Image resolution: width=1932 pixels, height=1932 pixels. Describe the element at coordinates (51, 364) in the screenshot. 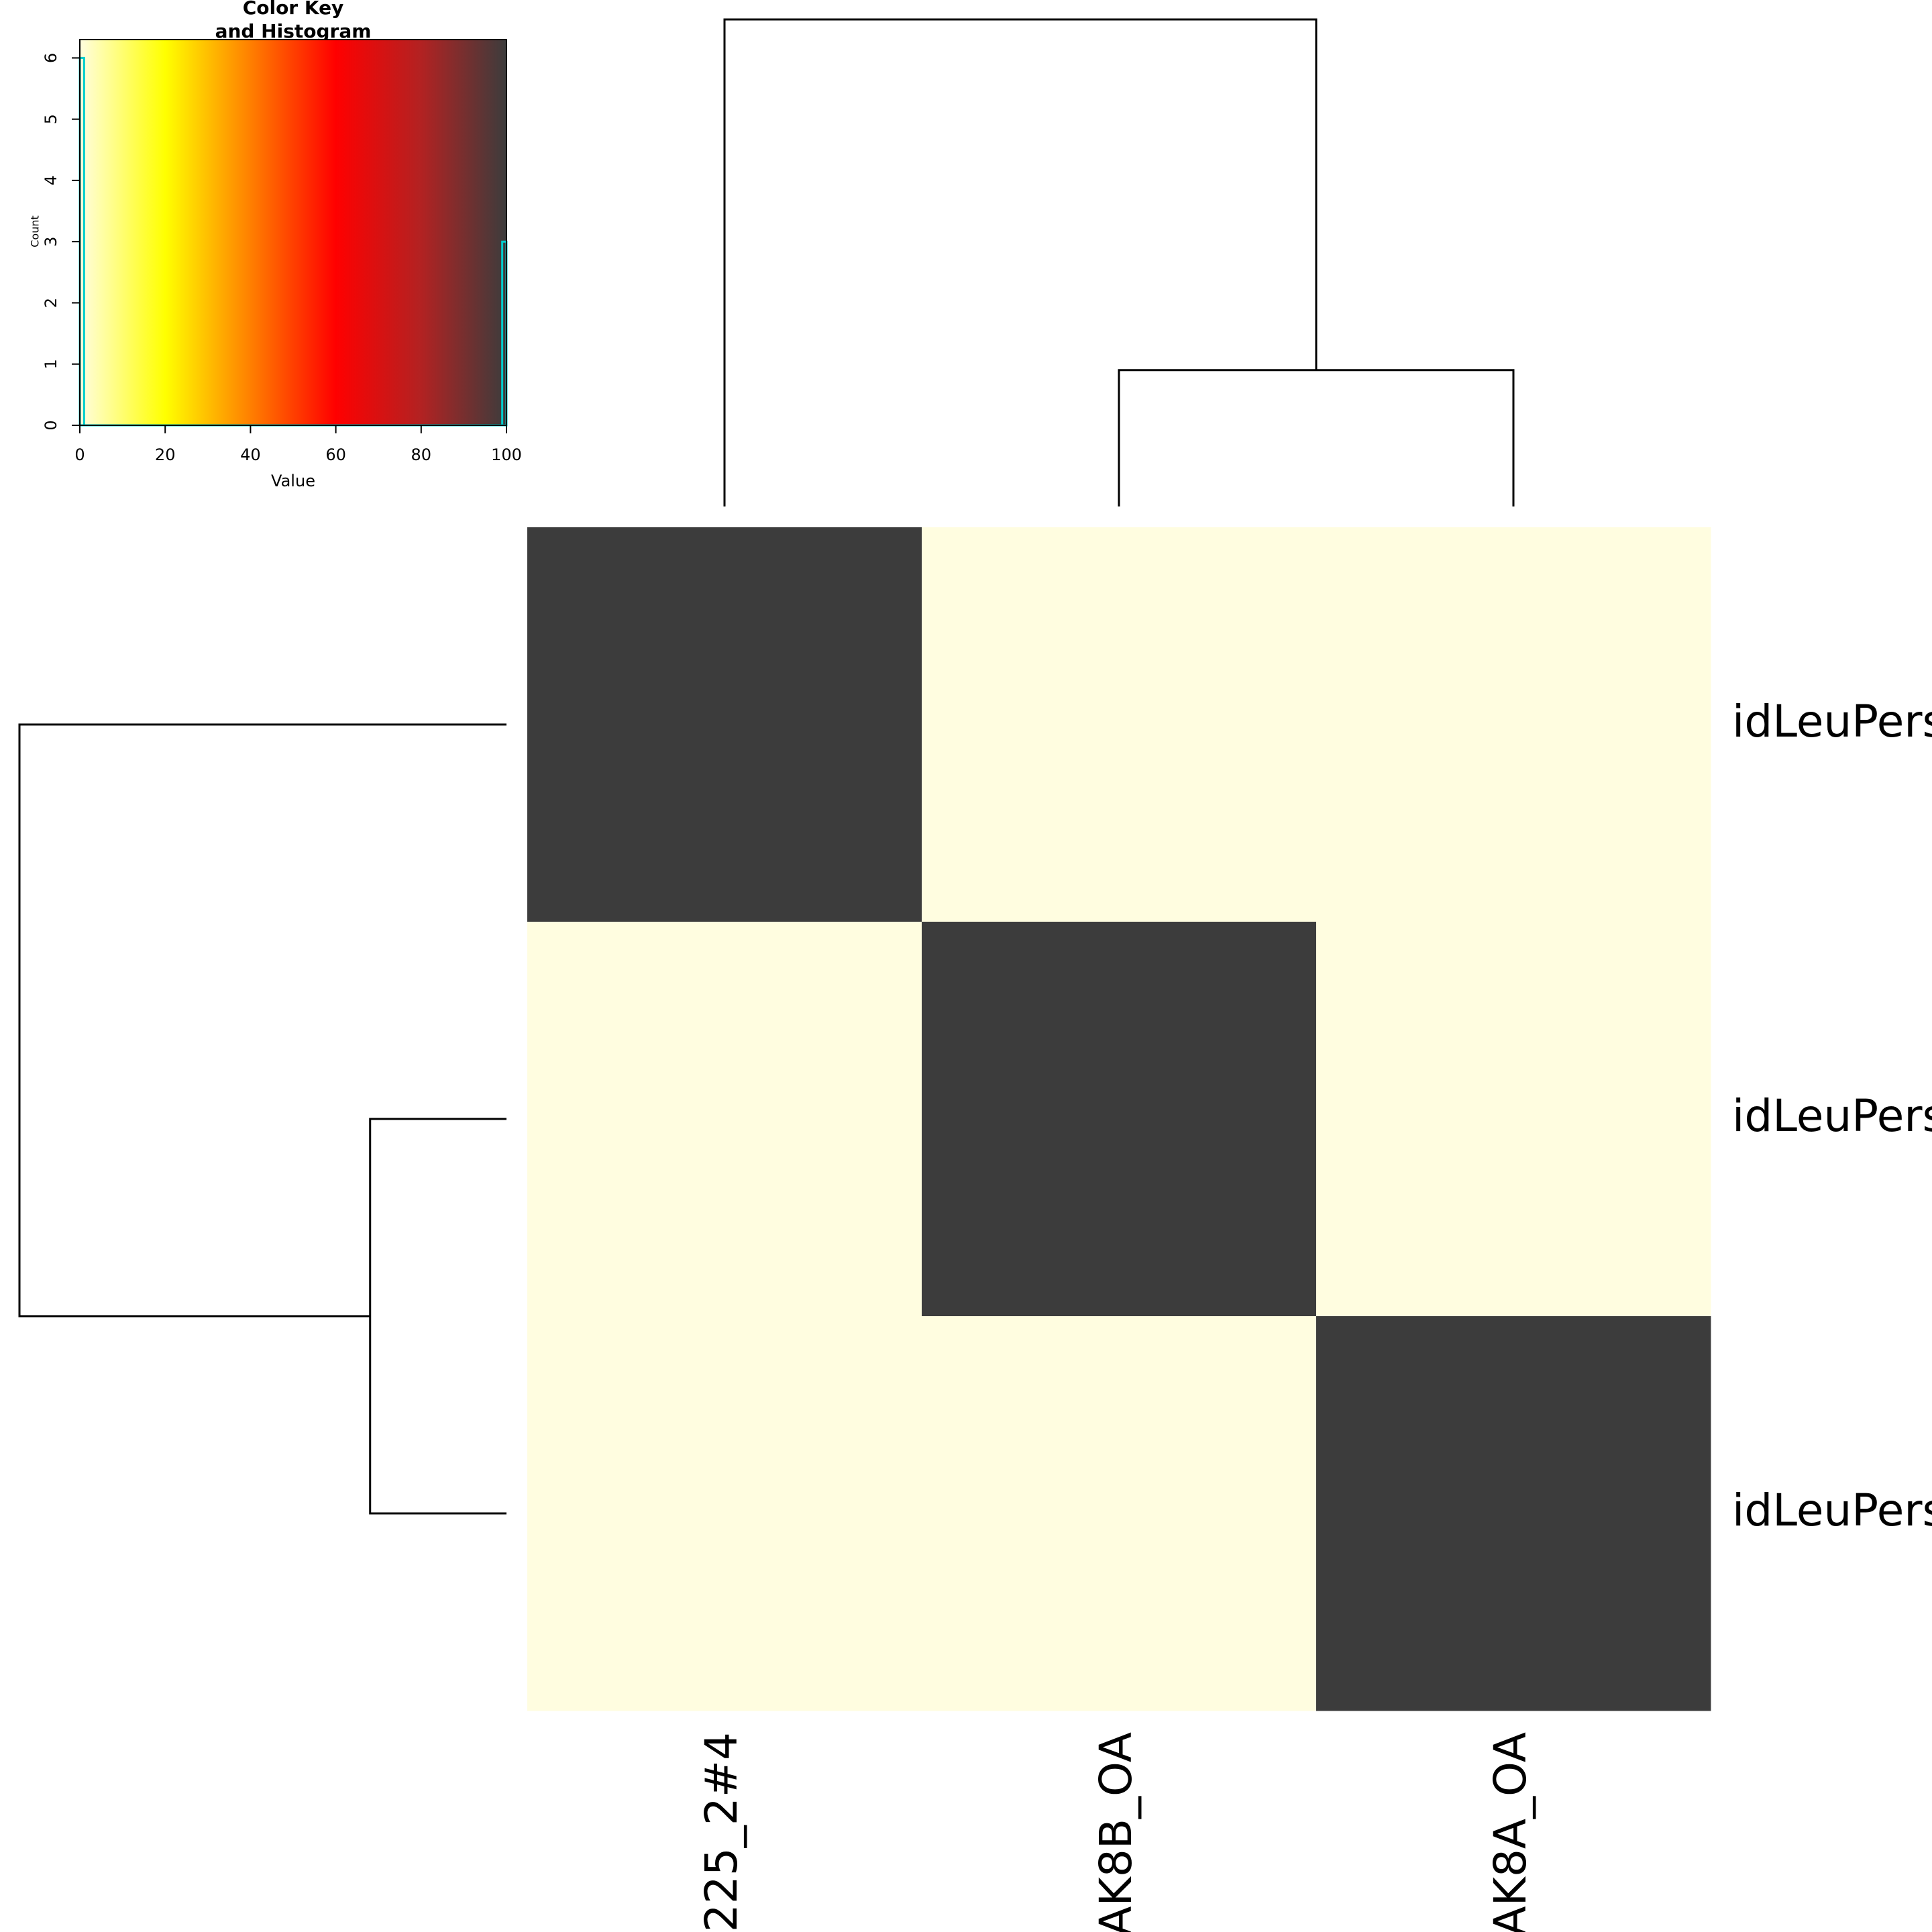

I see `y-tick-label: 1` at that location.